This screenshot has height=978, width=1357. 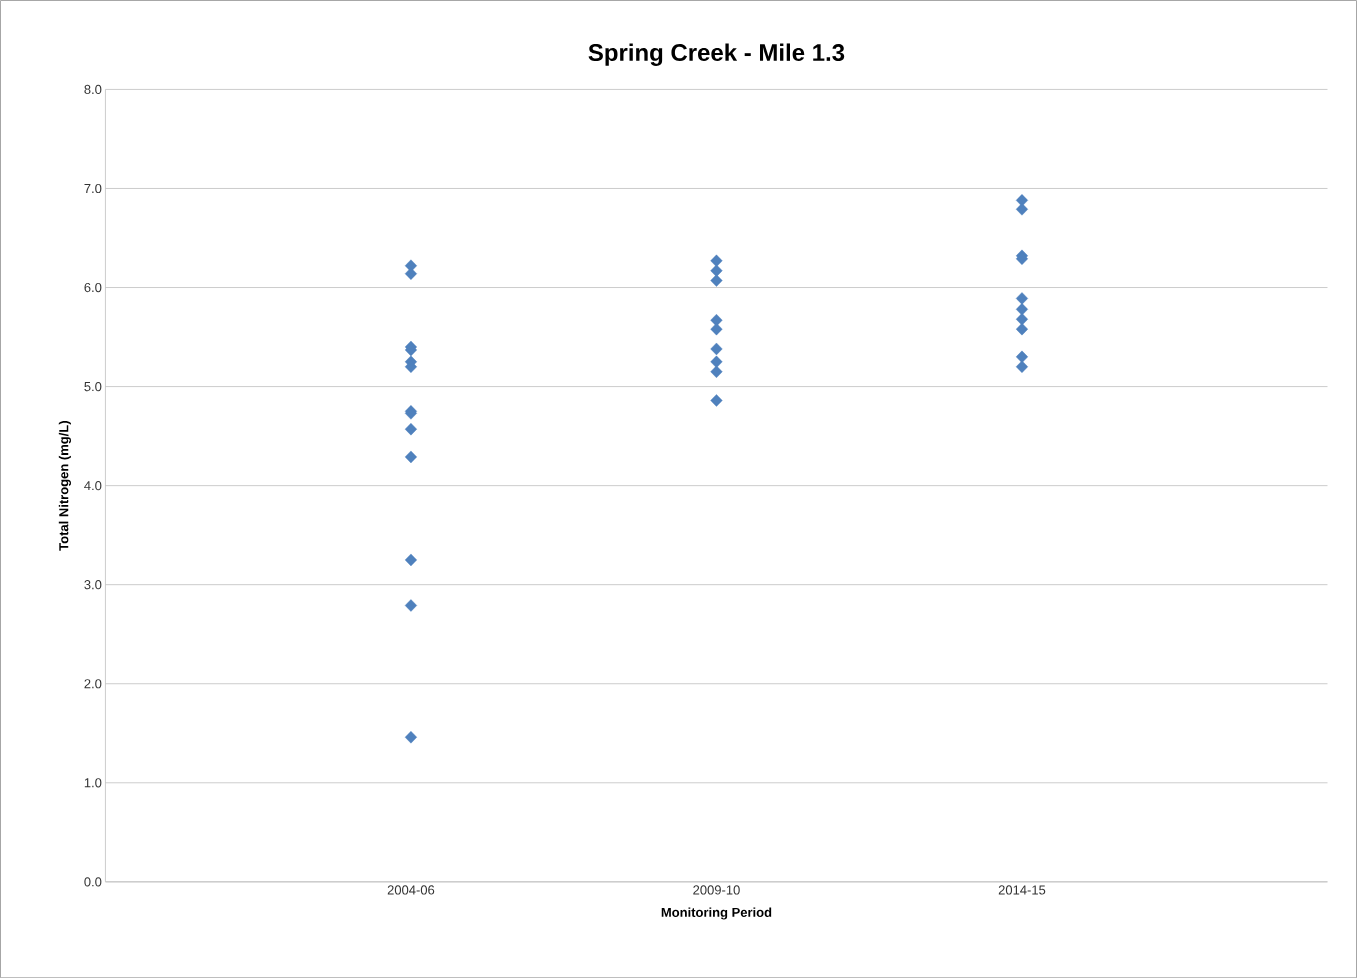 What do you see at coordinates (93, 386) in the screenshot?
I see `y-tick-label: 5.0` at bounding box center [93, 386].